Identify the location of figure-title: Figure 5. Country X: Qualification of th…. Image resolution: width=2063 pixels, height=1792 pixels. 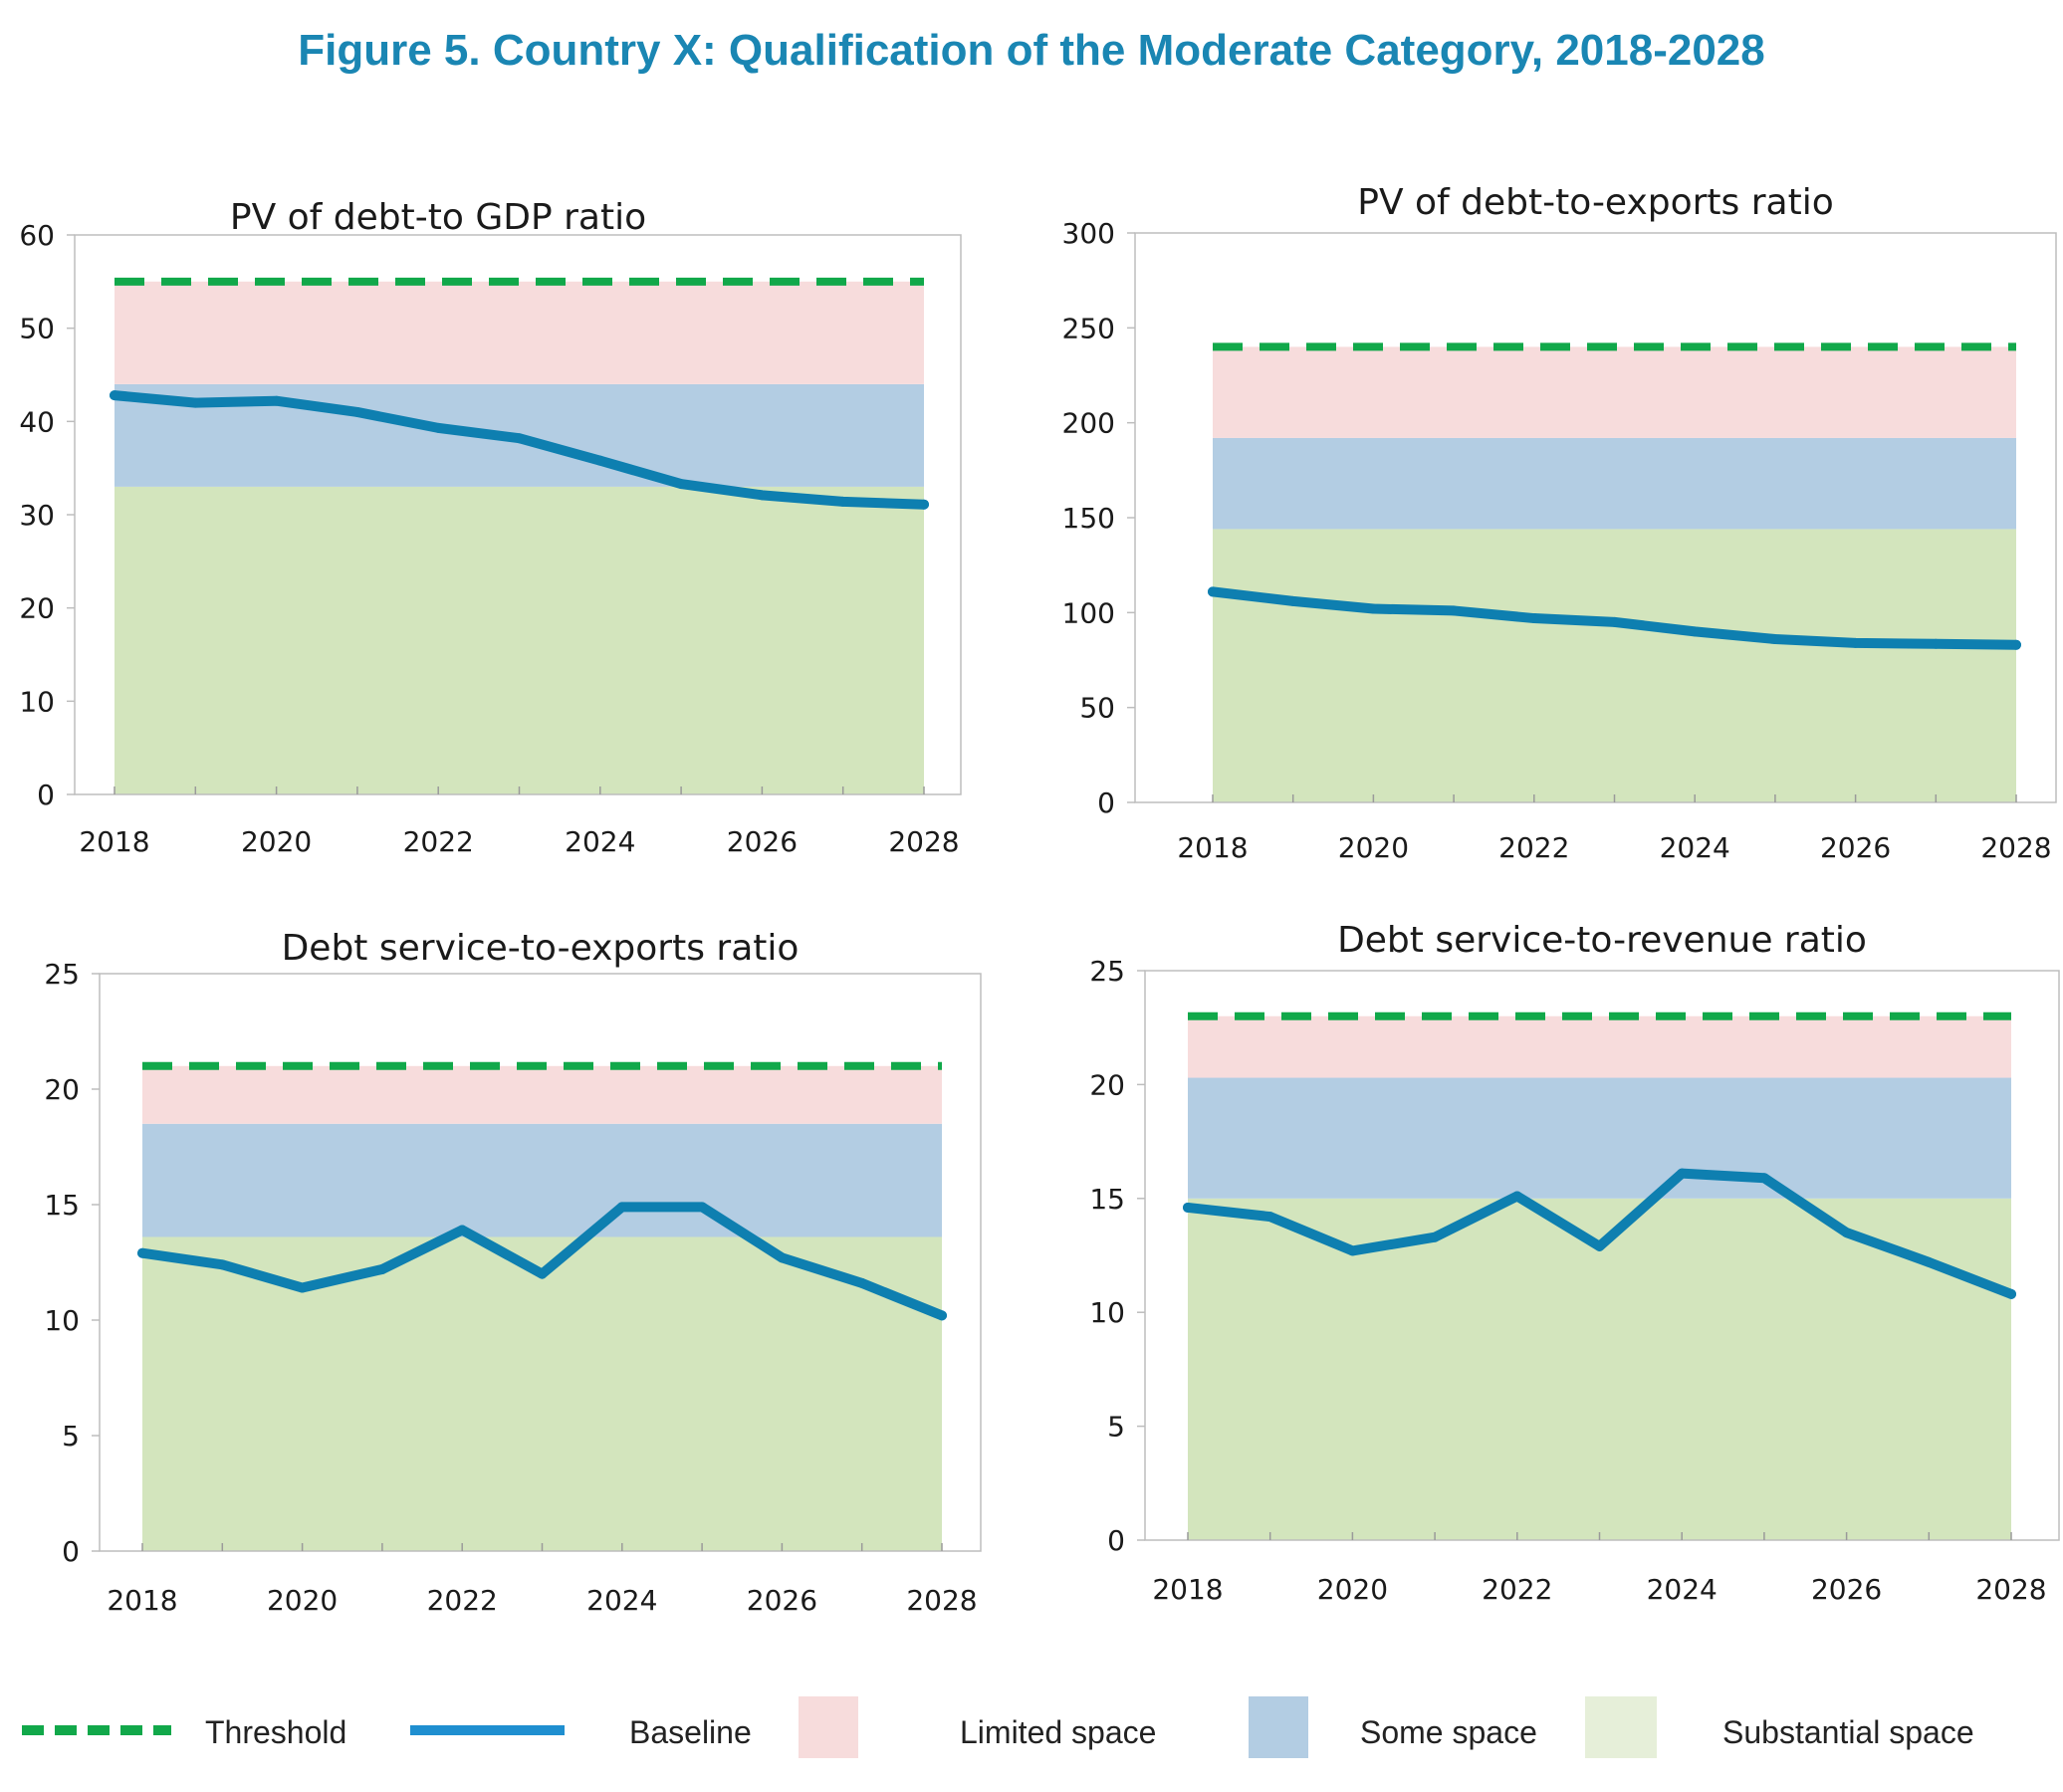
(1031, 50).